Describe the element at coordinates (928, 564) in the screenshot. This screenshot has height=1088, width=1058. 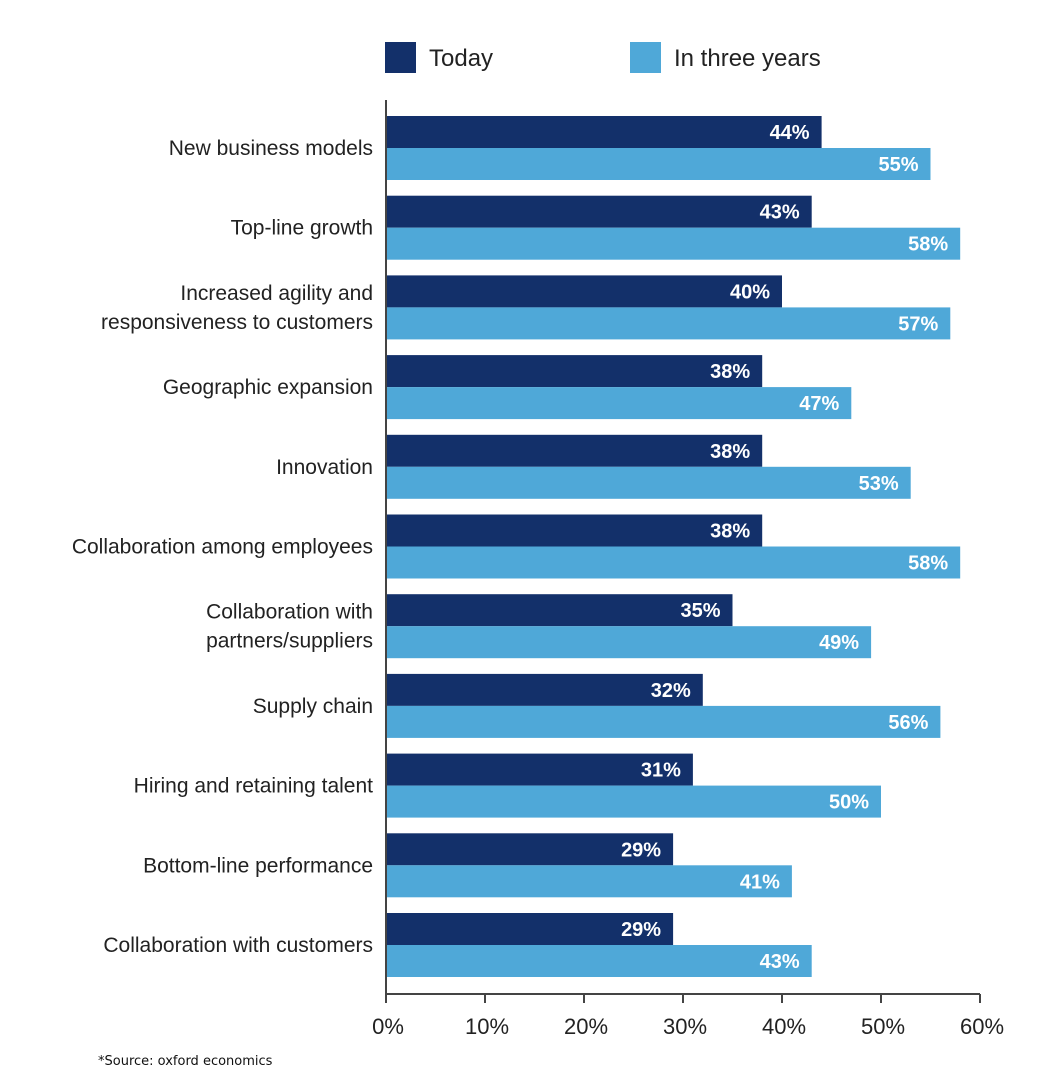
I see `bar-value-label-in-three-years-5: 58%` at that location.